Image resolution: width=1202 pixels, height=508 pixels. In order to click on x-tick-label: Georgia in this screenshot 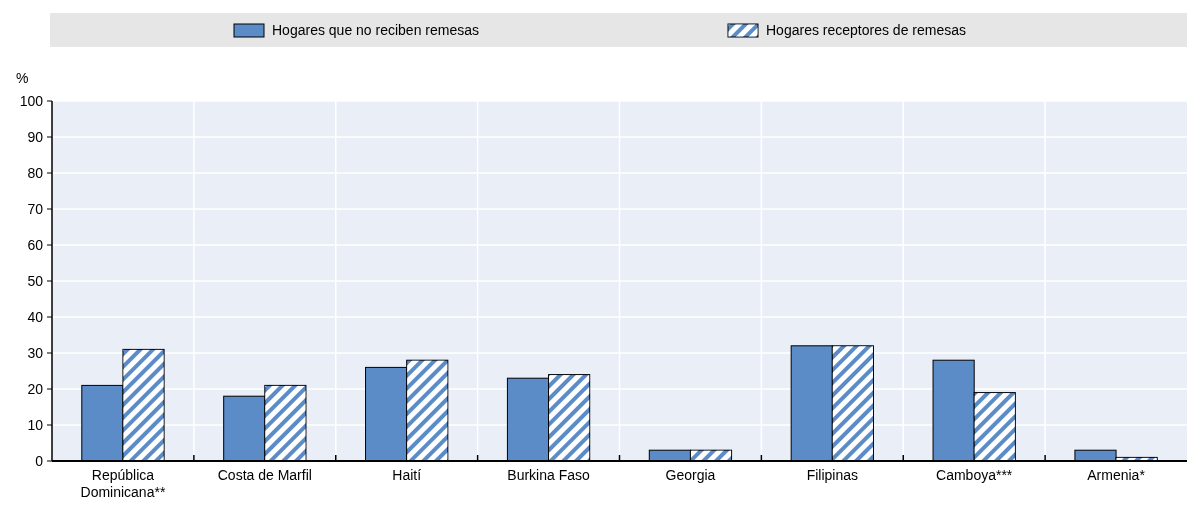, I will do `click(690, 475)`.